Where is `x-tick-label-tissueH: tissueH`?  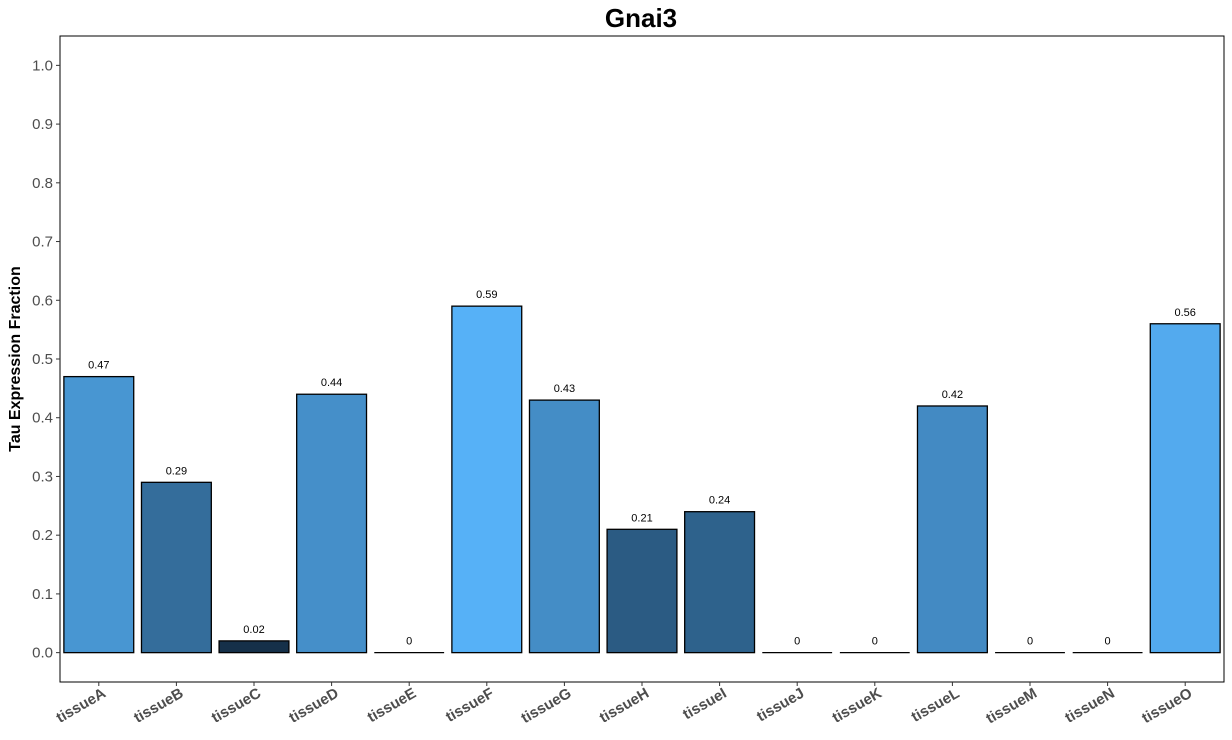
x-tick-label-tissueH: tissueH is located at coordinates (624, 706).